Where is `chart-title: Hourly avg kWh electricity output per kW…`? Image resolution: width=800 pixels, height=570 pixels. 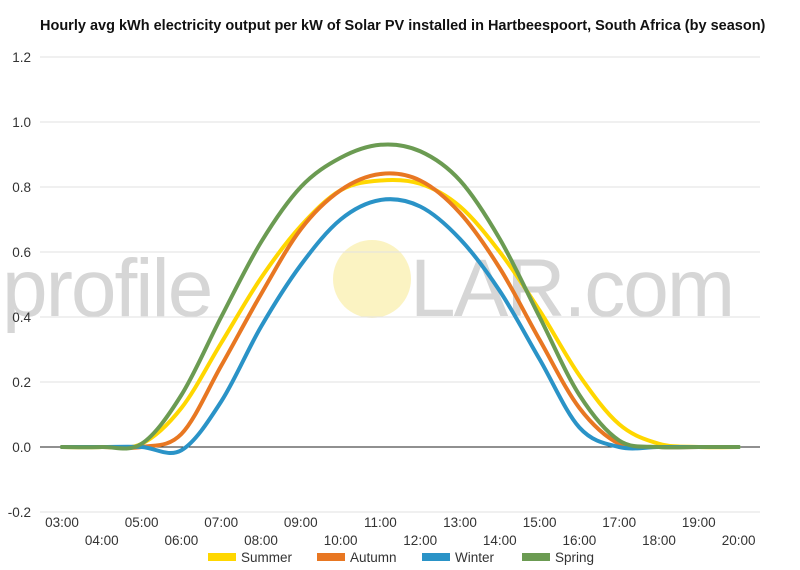 chart-title: Hourly avg kWh electricity output per kW… is located at coordinates (403, 26).